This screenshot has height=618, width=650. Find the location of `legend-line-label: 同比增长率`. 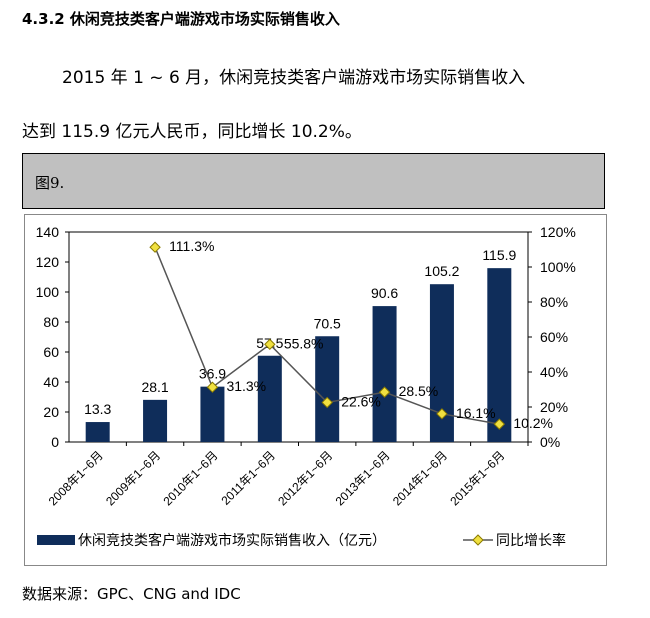

legend-line-label: 同比增长率 is located at coordinates (531, 540).